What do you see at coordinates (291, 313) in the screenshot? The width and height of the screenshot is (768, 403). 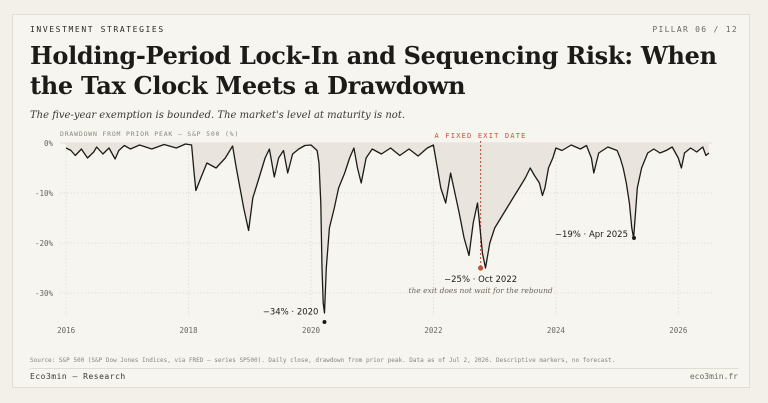 I see `trough-label-2020: −34% · 2020` at bounding box center [291, 313].